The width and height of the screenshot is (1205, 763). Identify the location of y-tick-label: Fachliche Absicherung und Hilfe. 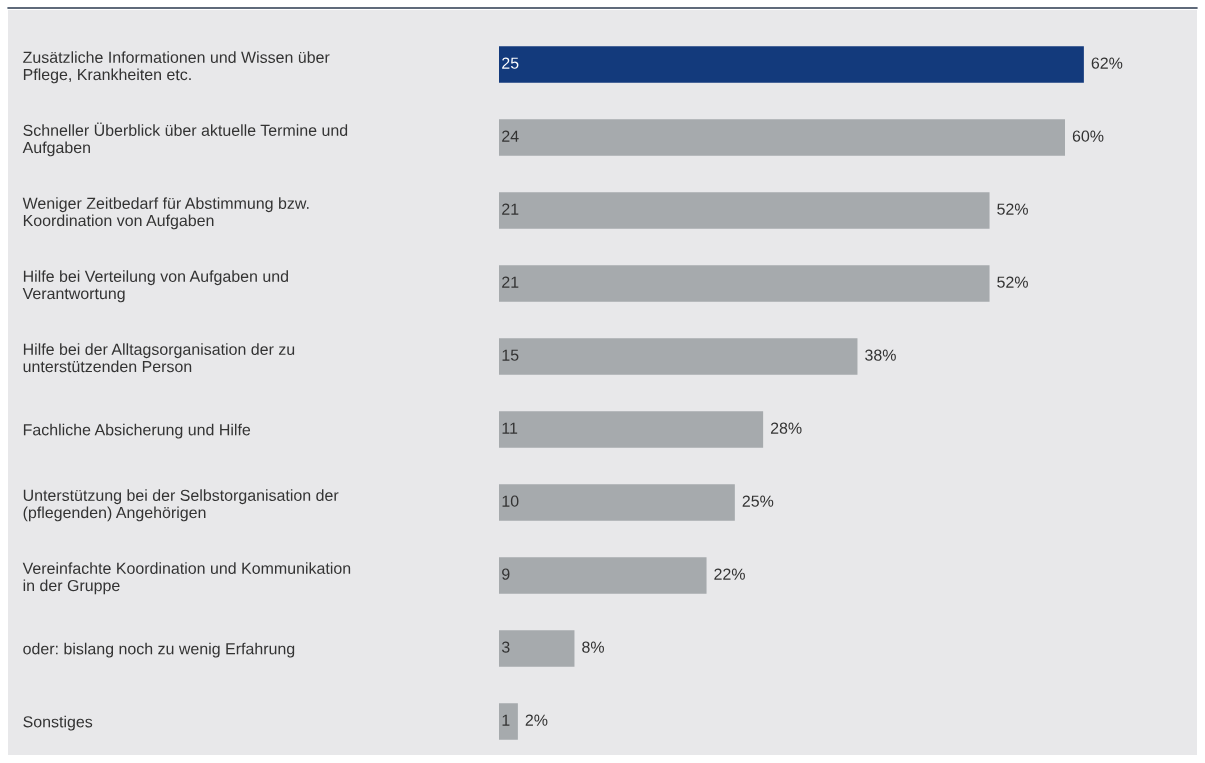
(137, 431).